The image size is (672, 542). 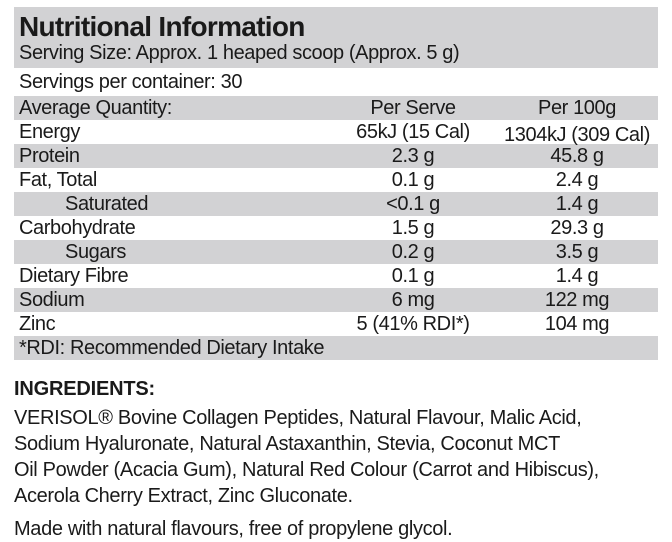 What do you see at coordinates (183, 496) in the screenshot?
I see `ingredients-text-line: Acerola Cherry Extract, Zinc Gluconate.` at bounding box center [183, 496].